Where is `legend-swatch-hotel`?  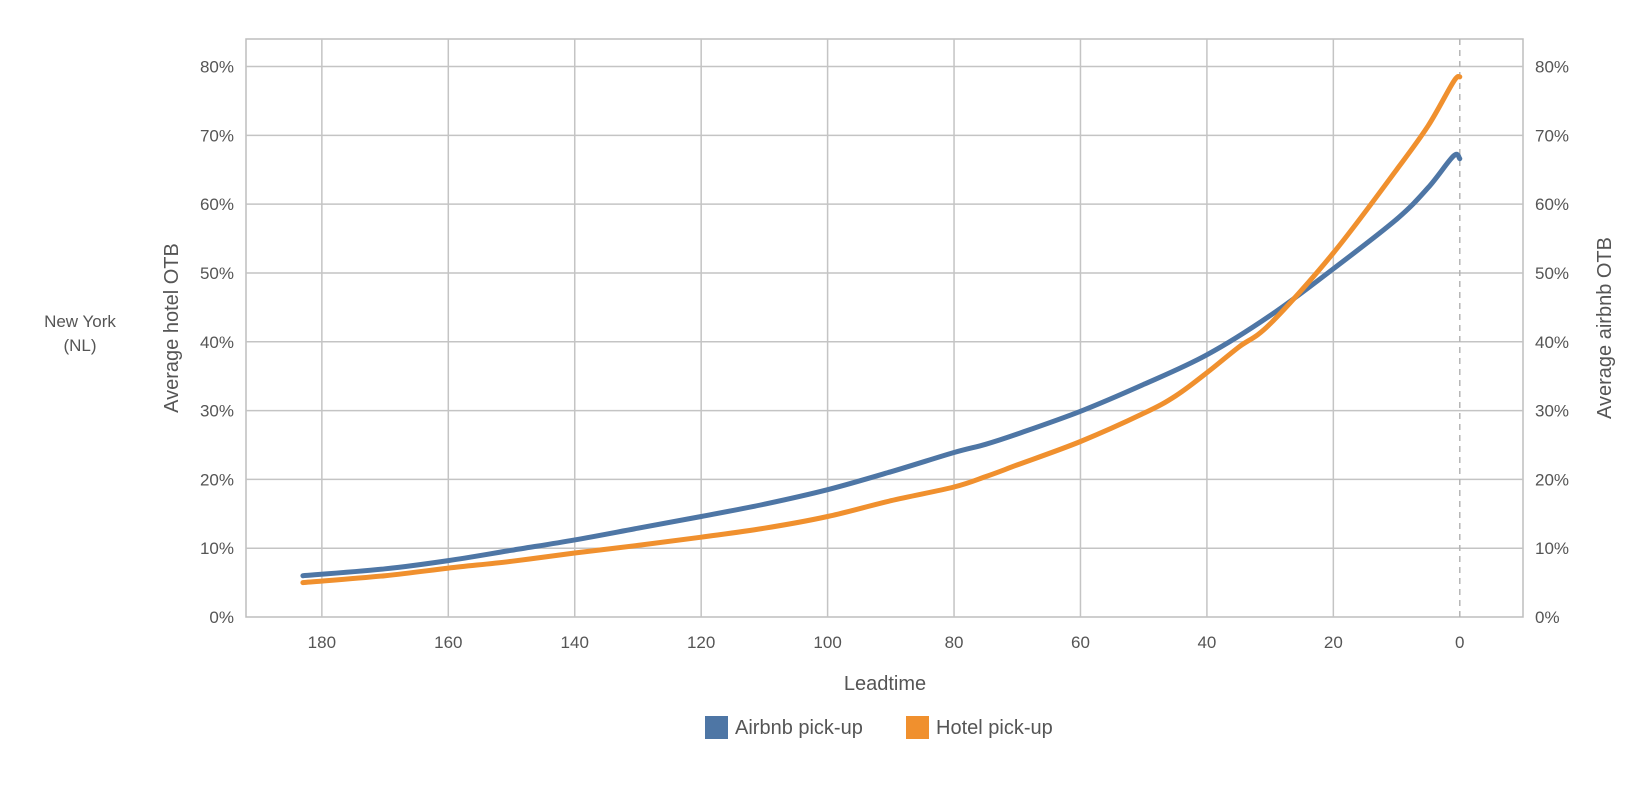 legend-swatch-hotel is located at coordinates (917, 727).